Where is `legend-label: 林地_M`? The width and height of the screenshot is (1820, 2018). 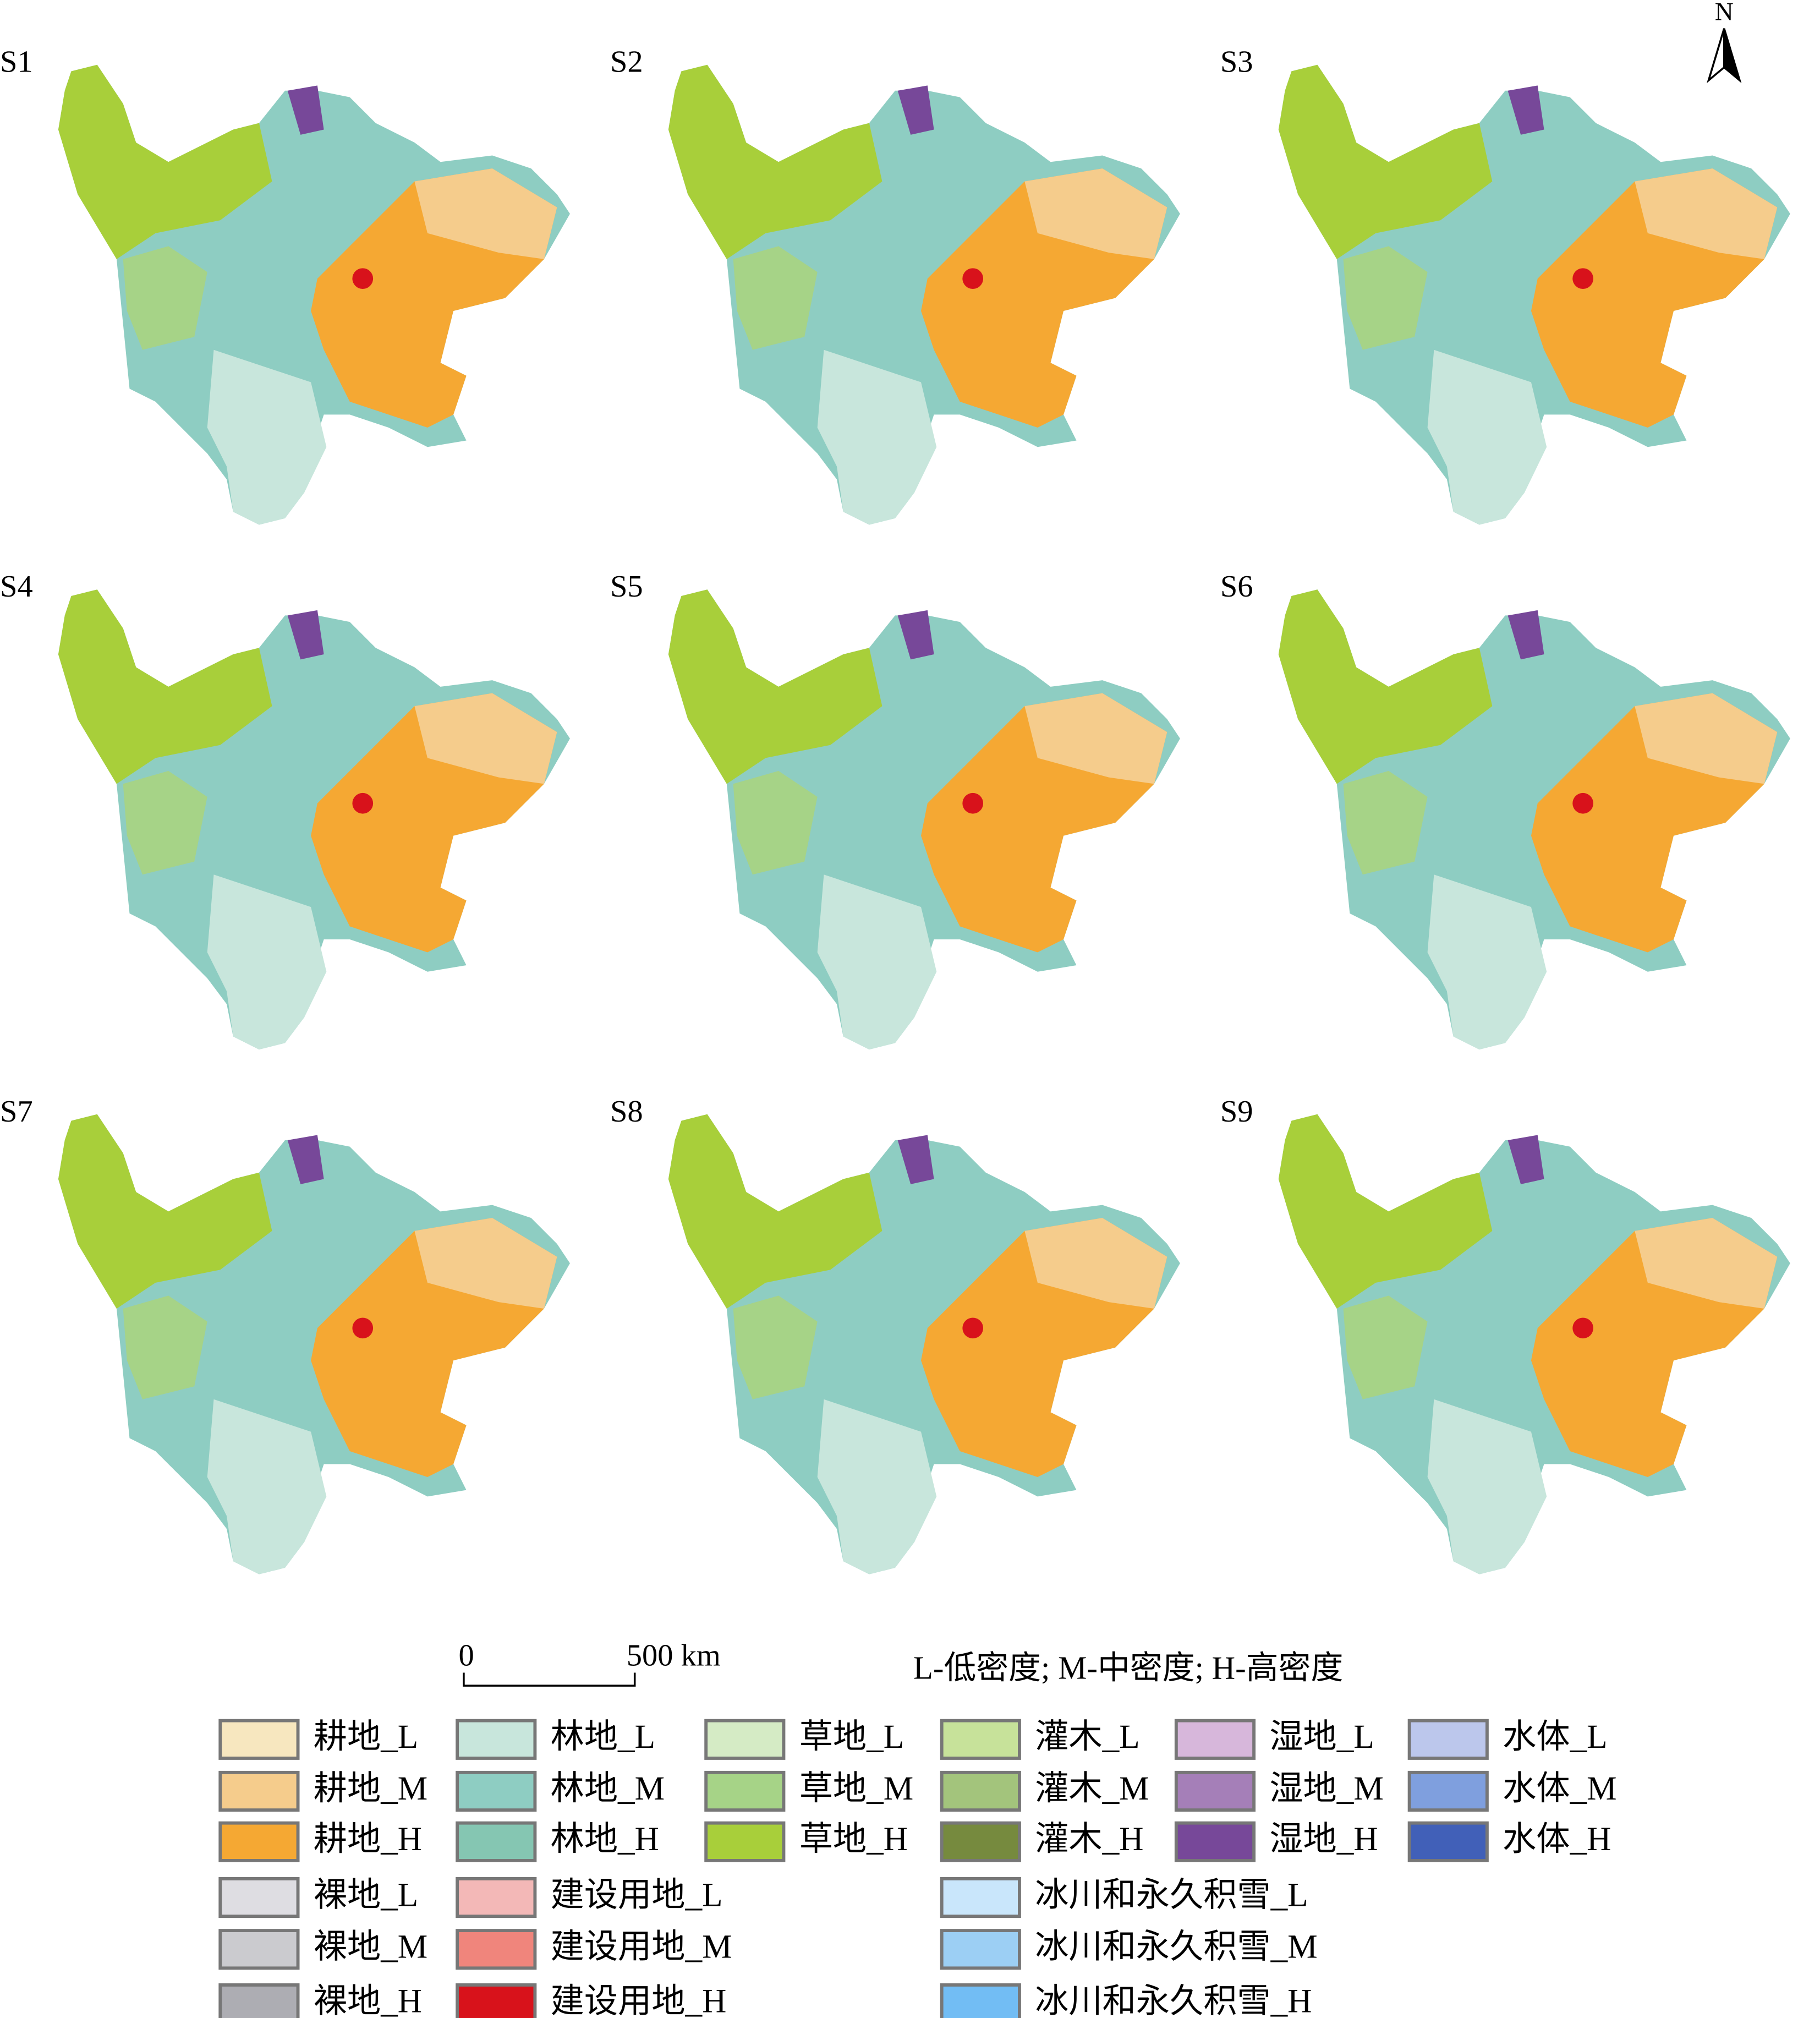 legend-label: 林地_M is located at coordinates (608, 1788).